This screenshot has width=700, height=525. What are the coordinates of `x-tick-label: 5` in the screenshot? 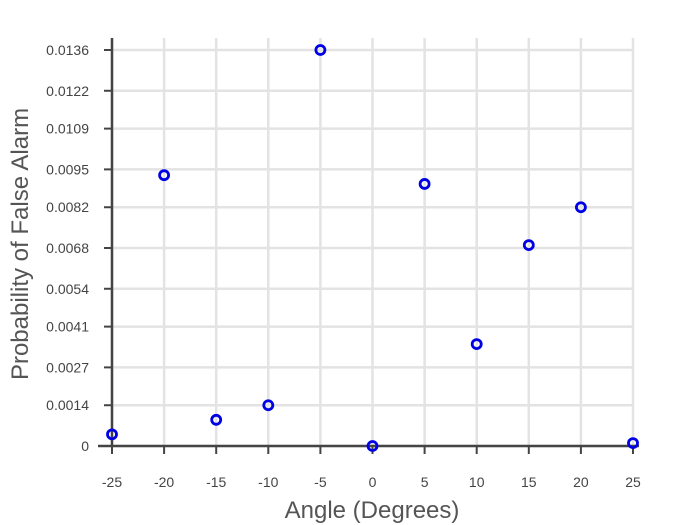 It's located at (425, 482).